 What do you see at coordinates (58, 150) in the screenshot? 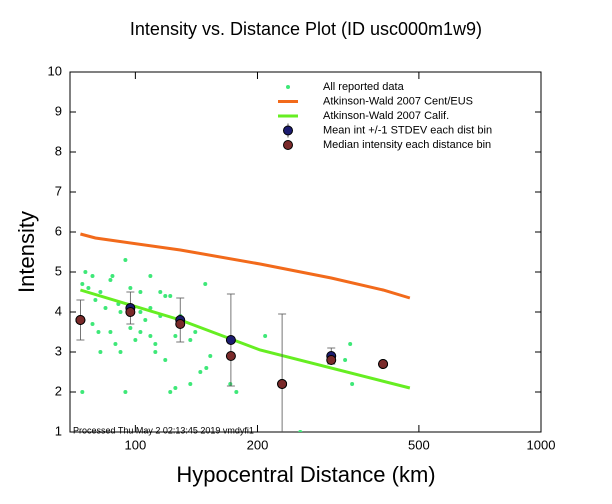
I see `y-tick-label: 8` at bounding box center [58, 150].